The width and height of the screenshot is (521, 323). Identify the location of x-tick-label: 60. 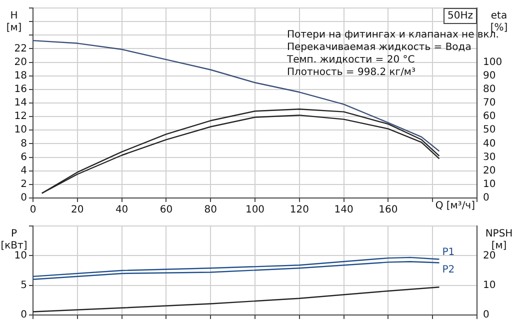
(166, 210).